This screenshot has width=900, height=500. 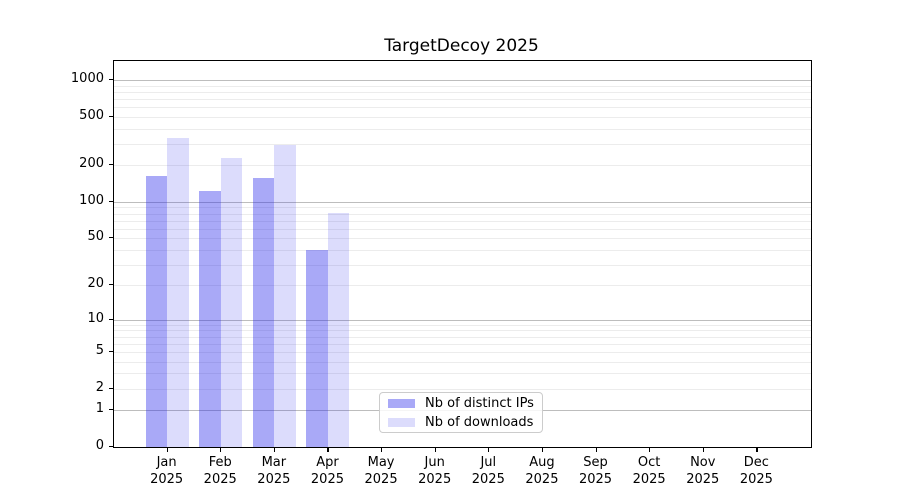 I want to click on x-axis-tick-label: Oct 2025, so click(x=649, y=471).